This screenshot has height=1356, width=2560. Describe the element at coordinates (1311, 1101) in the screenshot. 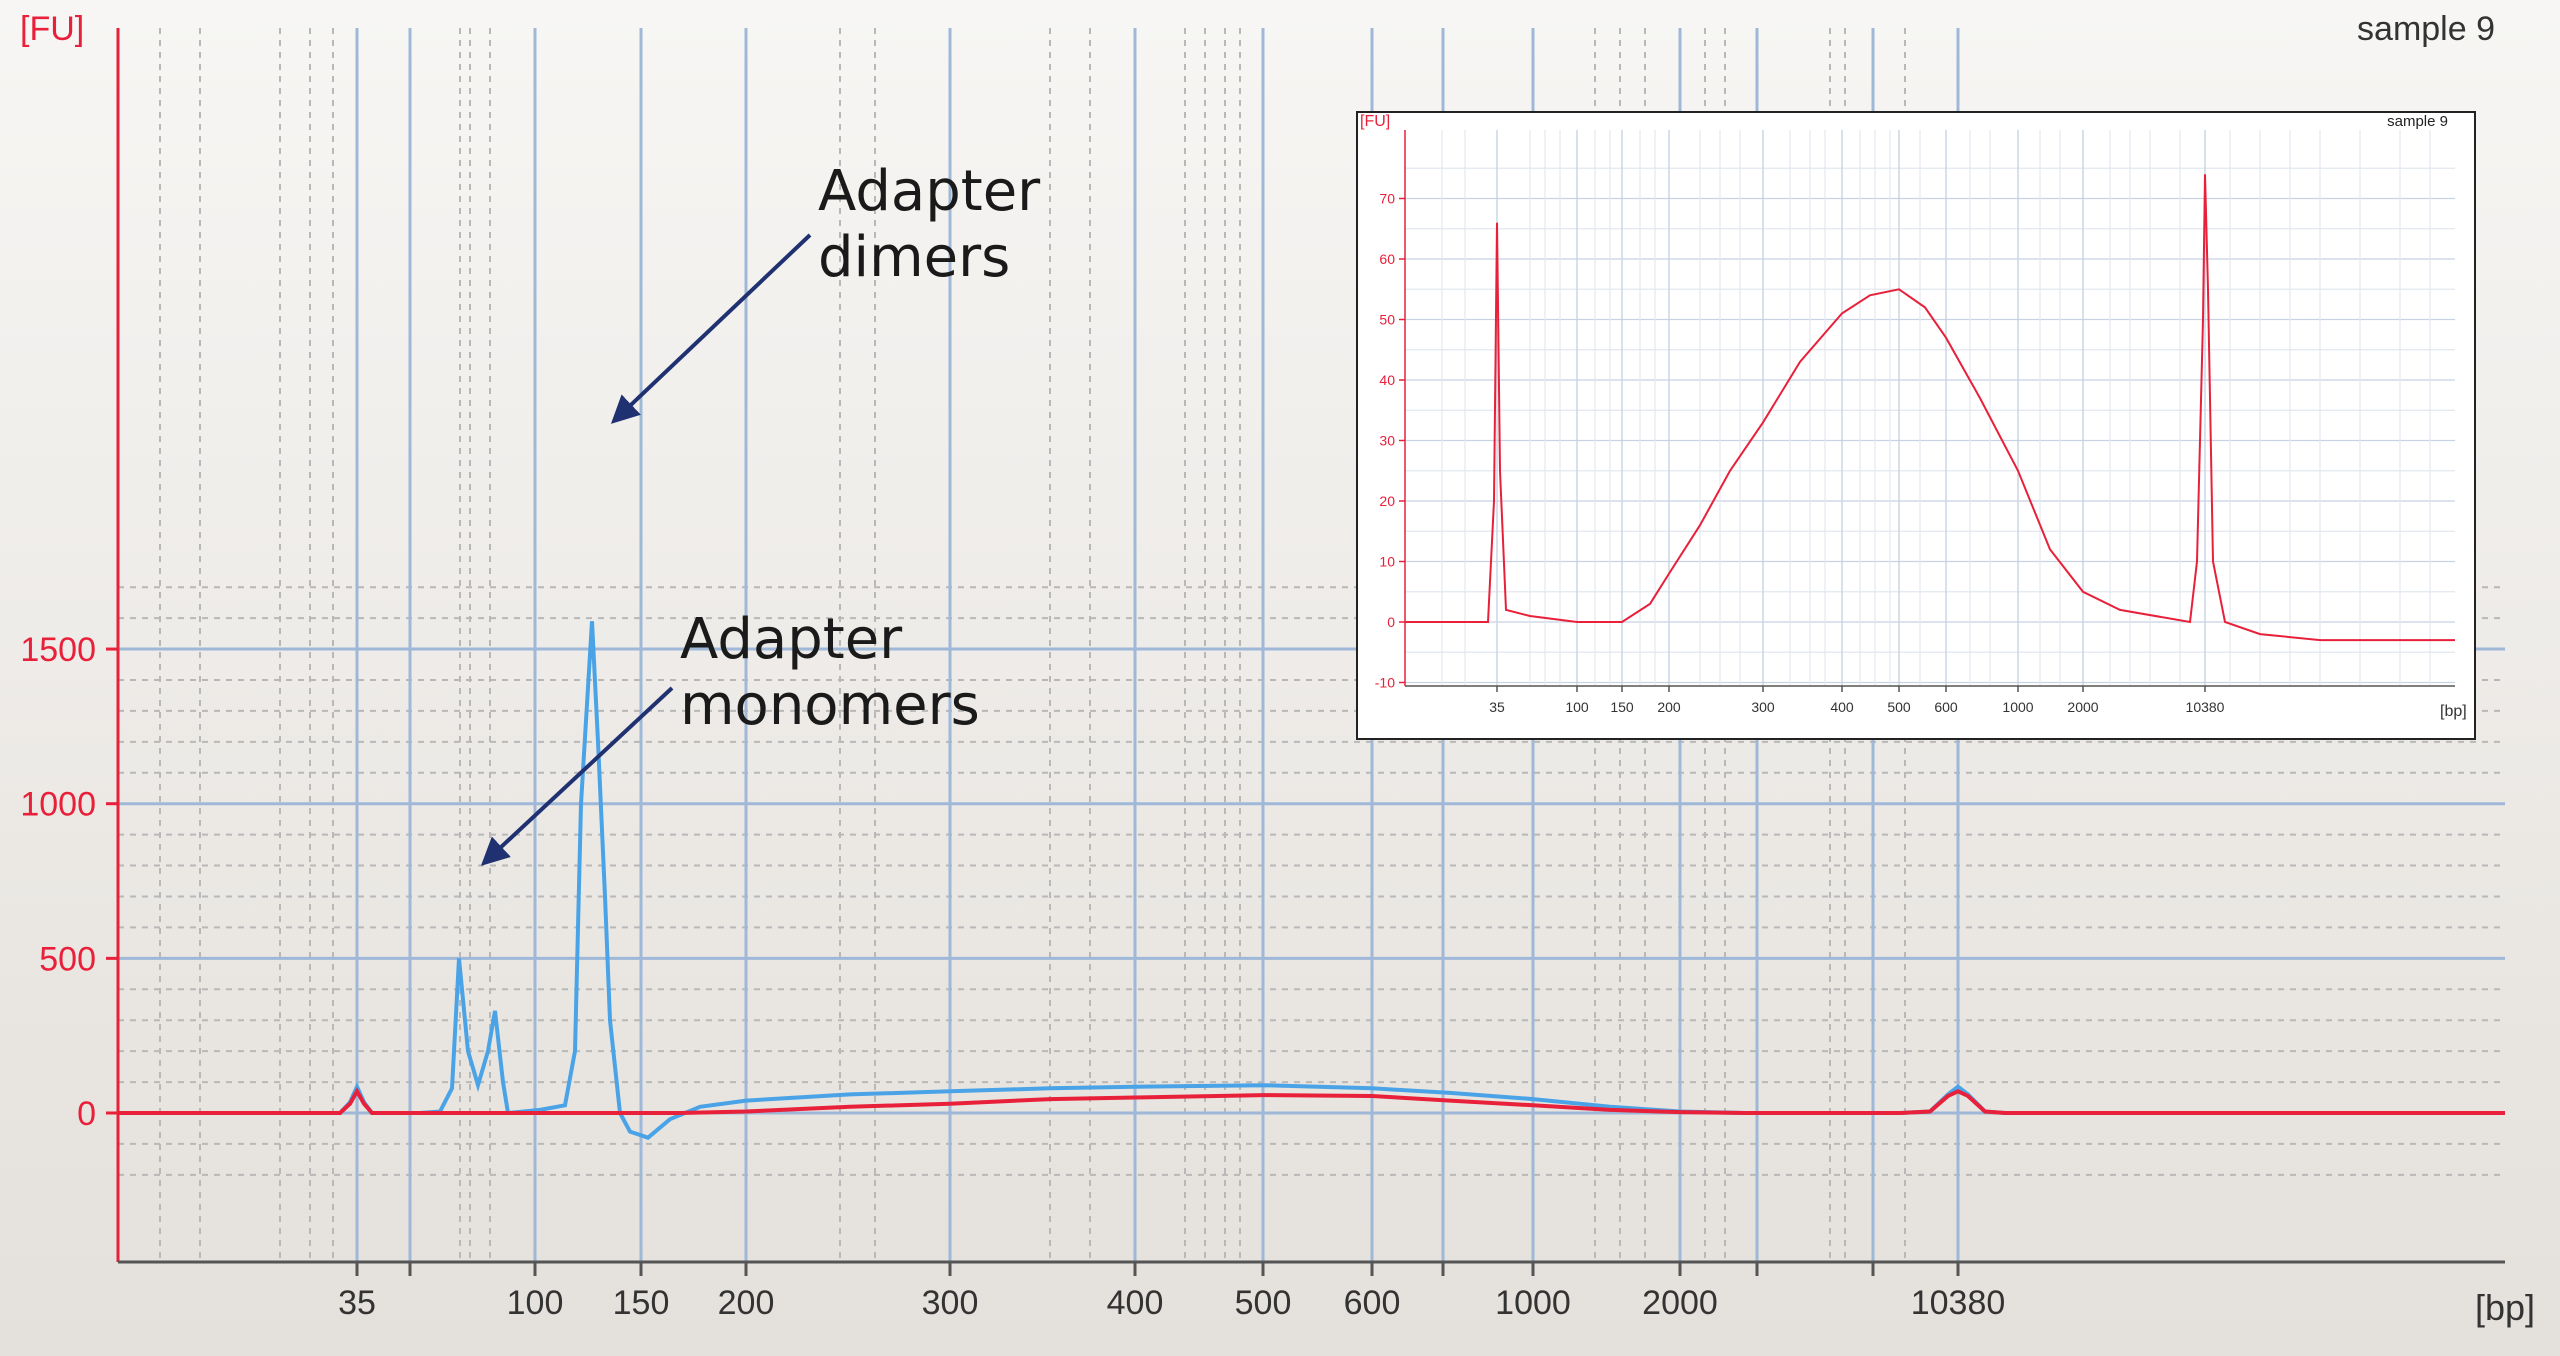

I see `main-series-red` at that location.